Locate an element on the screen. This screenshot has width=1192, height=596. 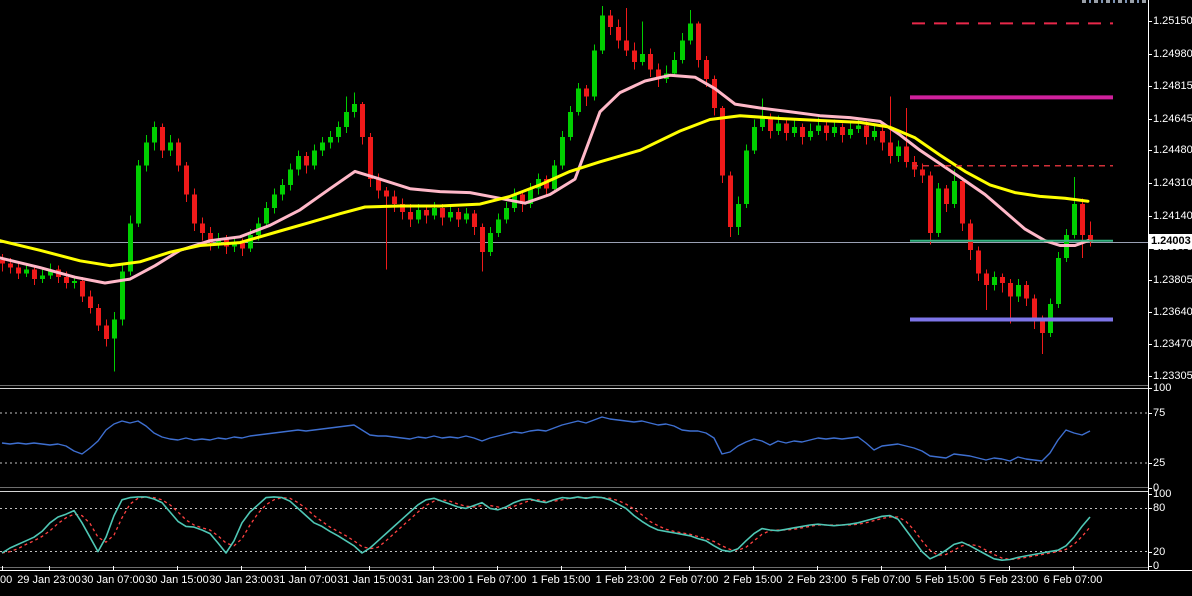
price-axis-label: 1.24980 is located at coordinates (1172, 54).